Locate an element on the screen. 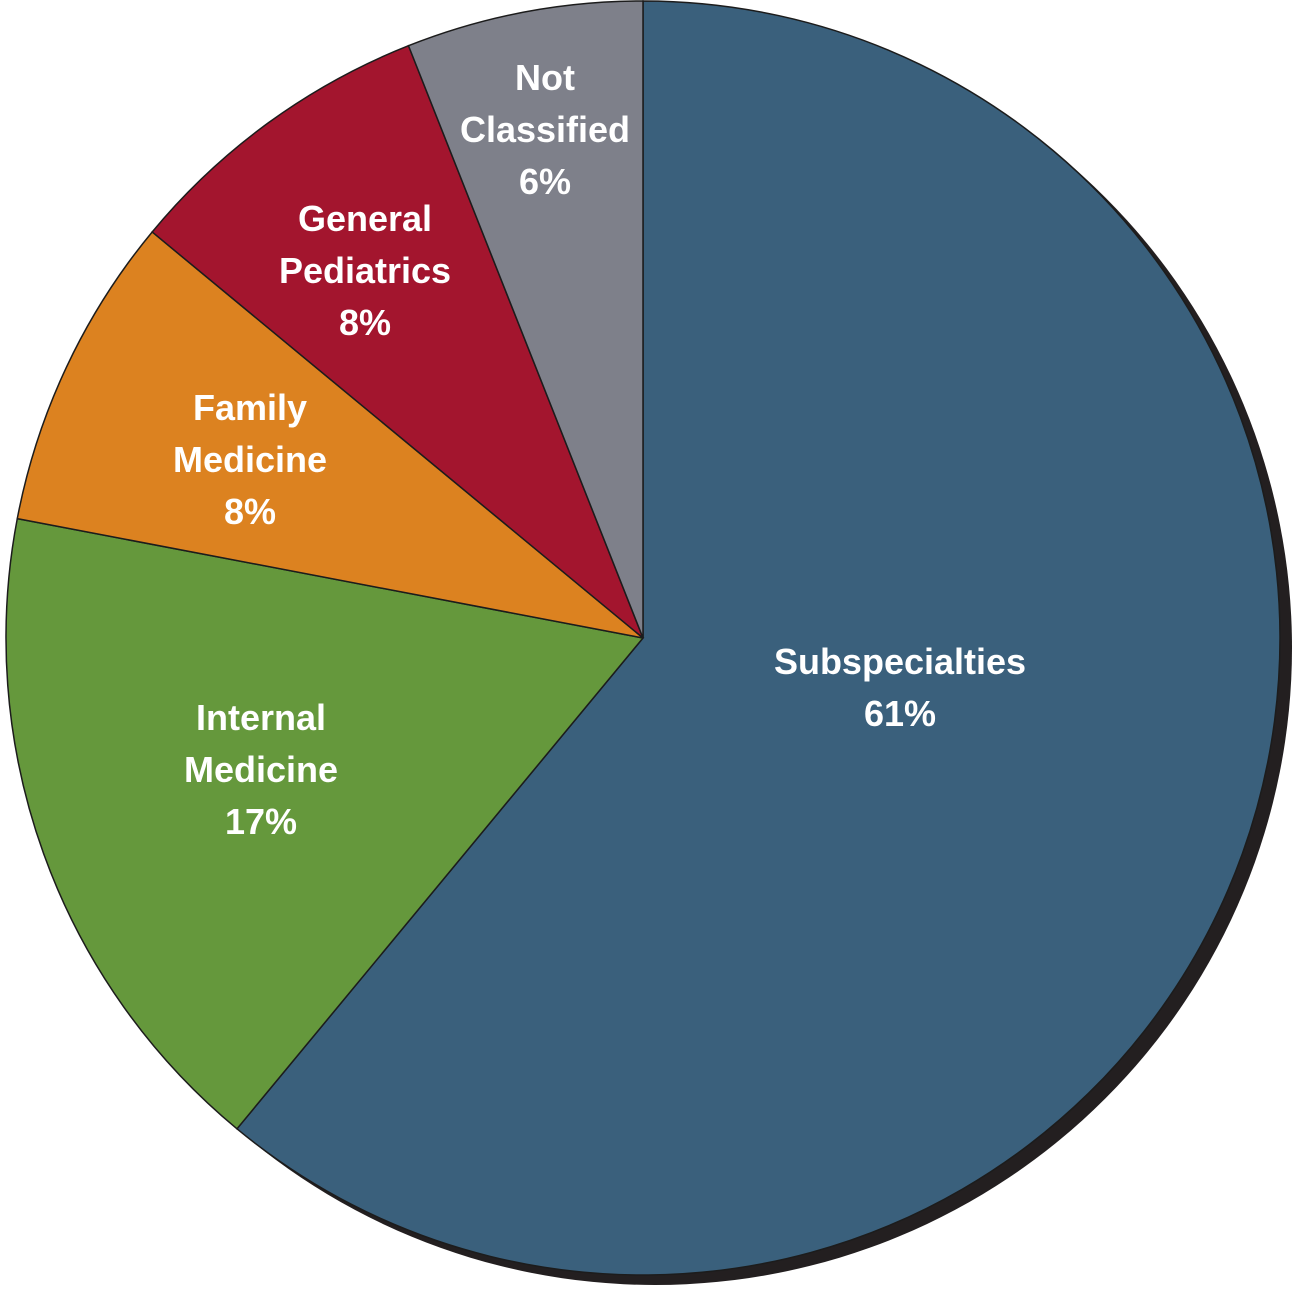 This screenshot has width=1302, height=1293. slice-name-line: Subspecialties is located at coordinates (900, 661).